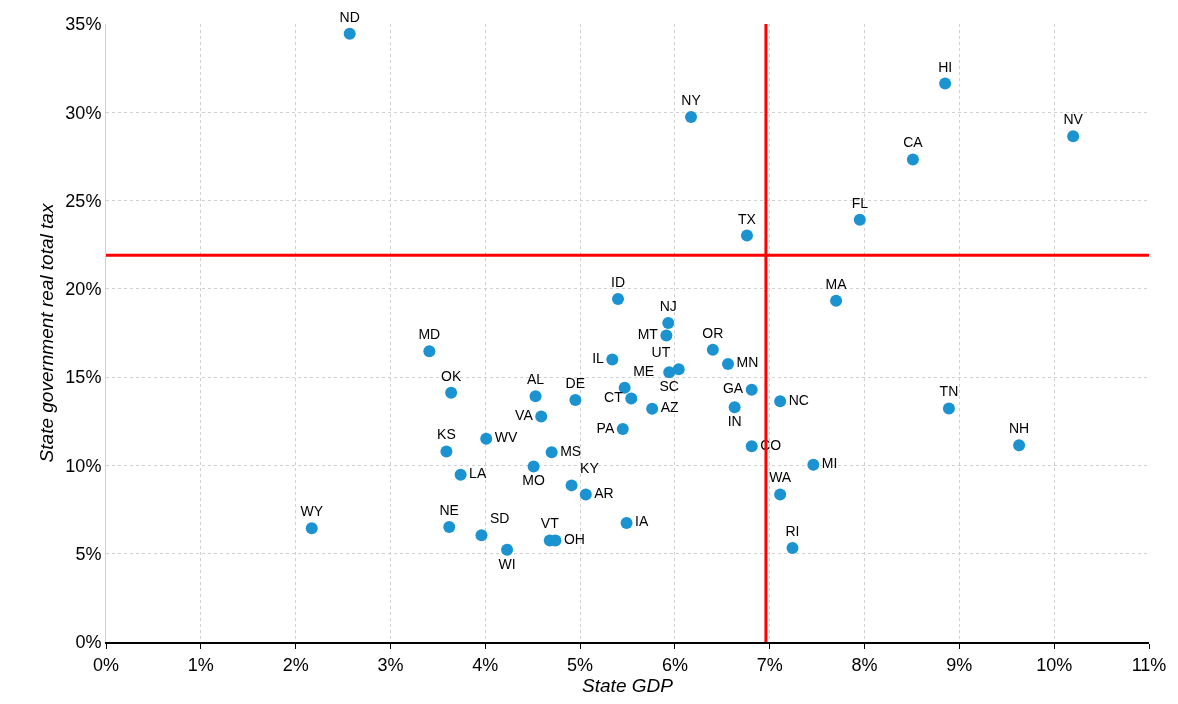  What do you see at coordinates (836, 283) in the screenshot?
I see `series-label: MA` at bounding box center [836, 283].